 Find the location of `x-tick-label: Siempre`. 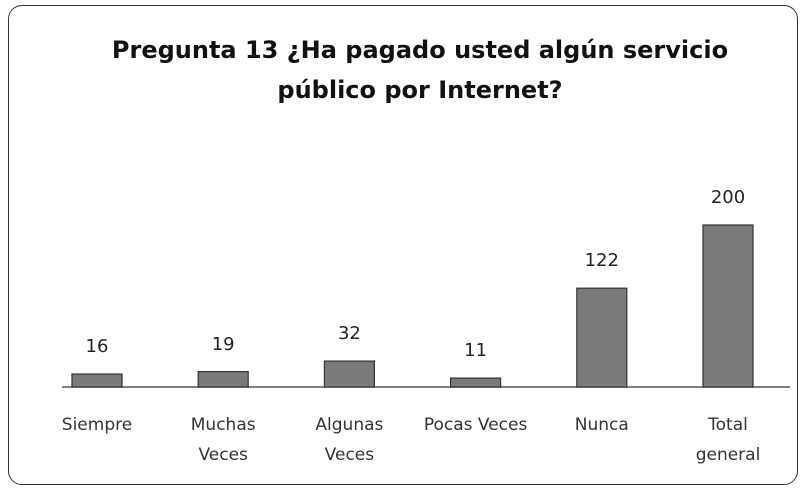

x-tick-label: Siempre is located at coordinates (97, 425).